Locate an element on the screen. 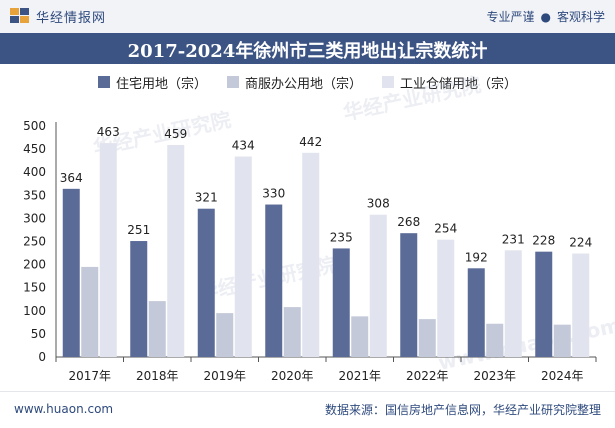 The image size is (615, 428). bar-2017年-商服办公用地（宗） is located at coordinates (90, 311).